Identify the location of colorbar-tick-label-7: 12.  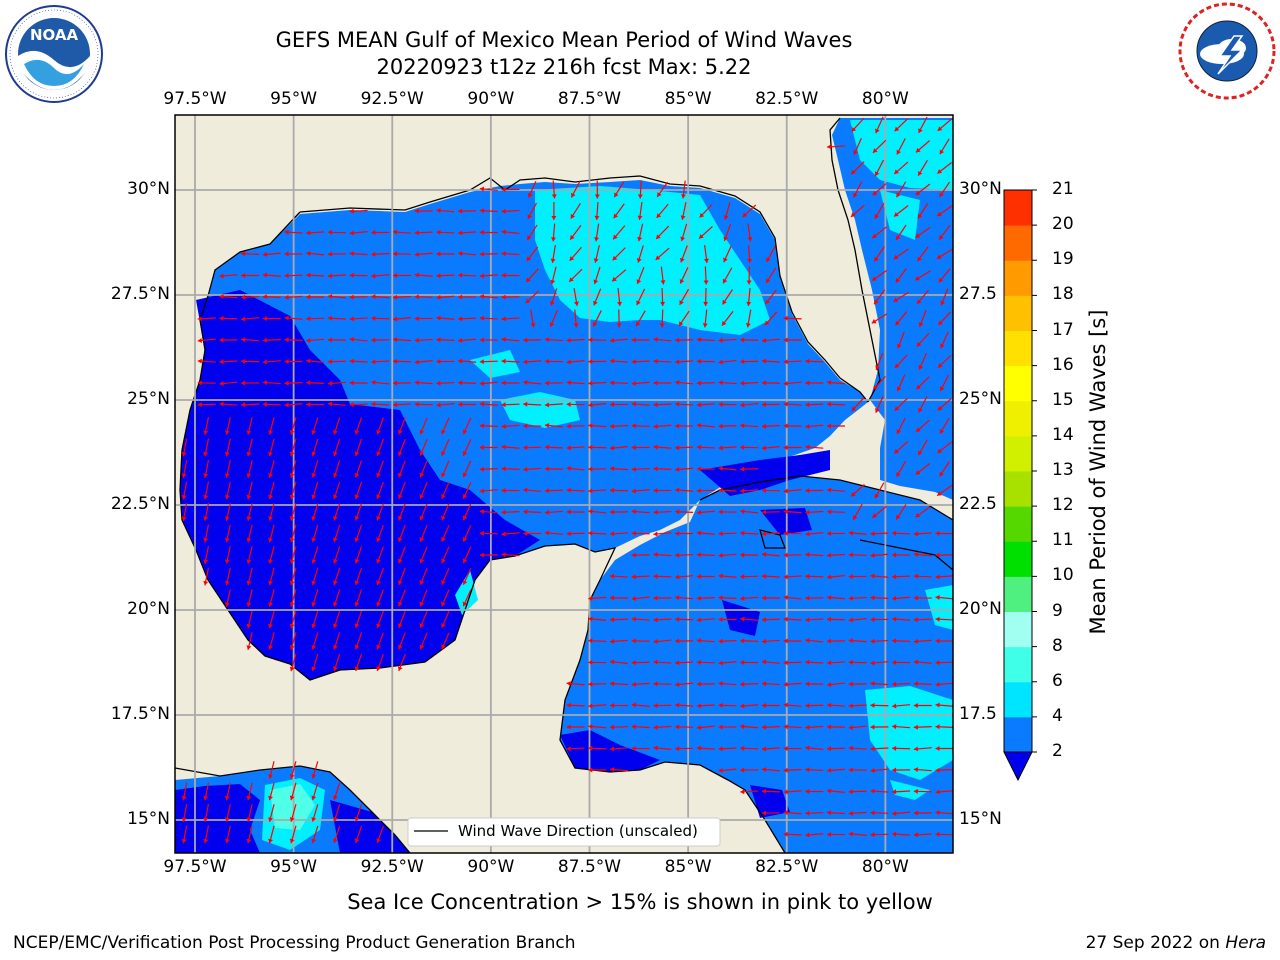
(1063, 505).